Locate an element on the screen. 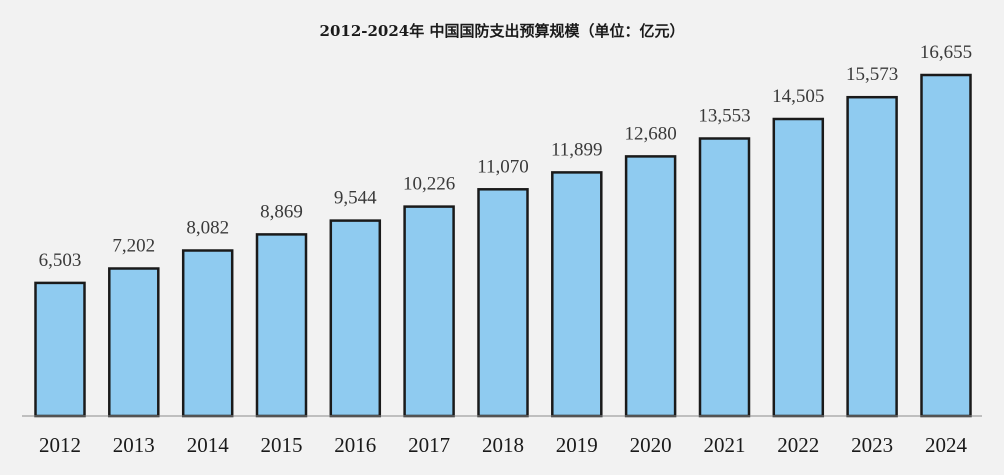 Image resolution: width=1004 pixels, height=475 pixels. x-tick-label-2022: 2022 is located at coordinates (798, 445).